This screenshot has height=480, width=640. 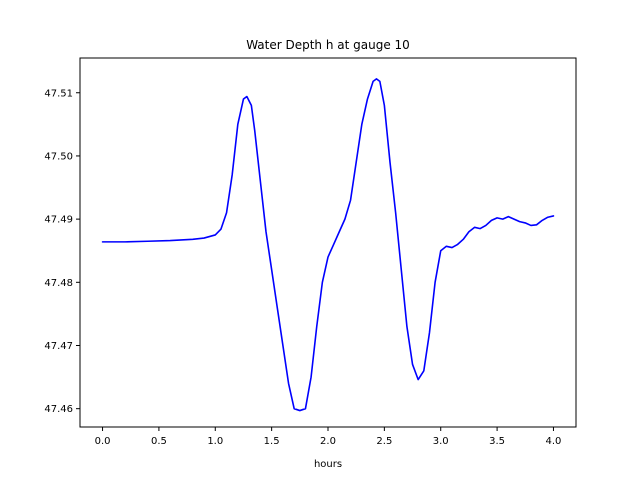 I want to click on x-axis: 0.0 0.5 1.0 1.5 2.0 2.5 3.0 3.5 4.0, so click(x=328, y=437).